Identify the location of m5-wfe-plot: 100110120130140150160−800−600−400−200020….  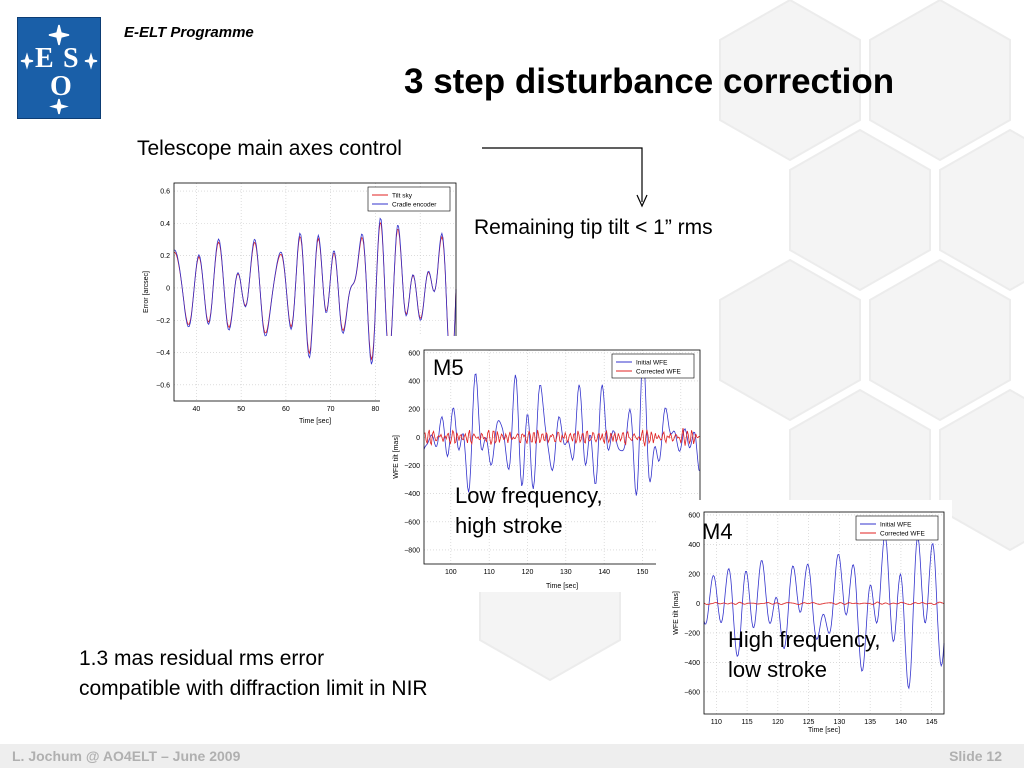
(545, 464).